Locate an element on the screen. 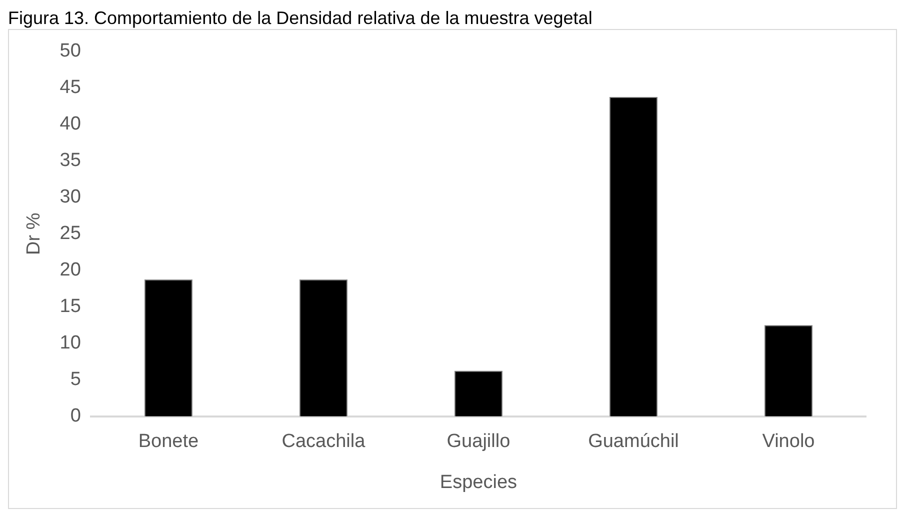 This screenshot has height=525, width=905. x-tick-label: Bonete is located at coordinates (168, 441).